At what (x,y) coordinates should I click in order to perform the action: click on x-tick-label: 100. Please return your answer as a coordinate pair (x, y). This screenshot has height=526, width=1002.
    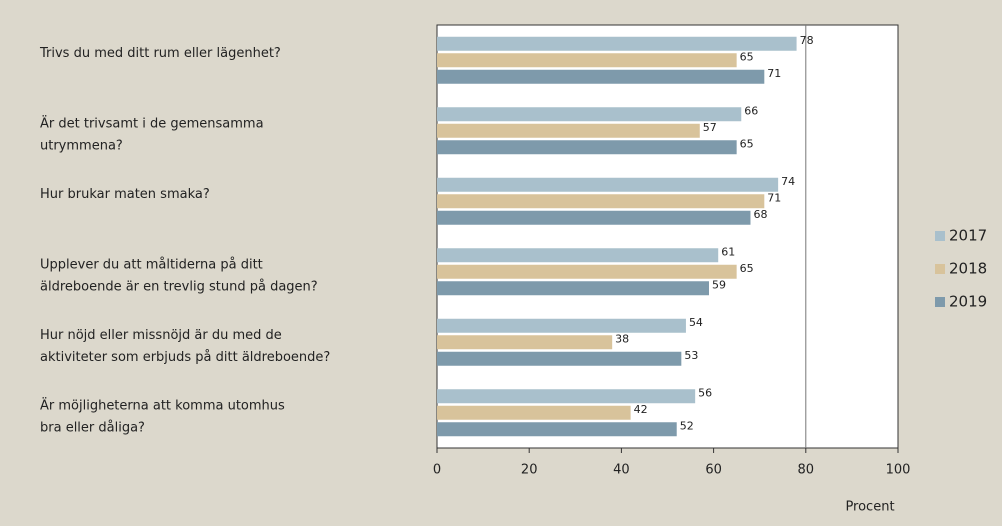
    Looking at the image, I should click on (898, 470).